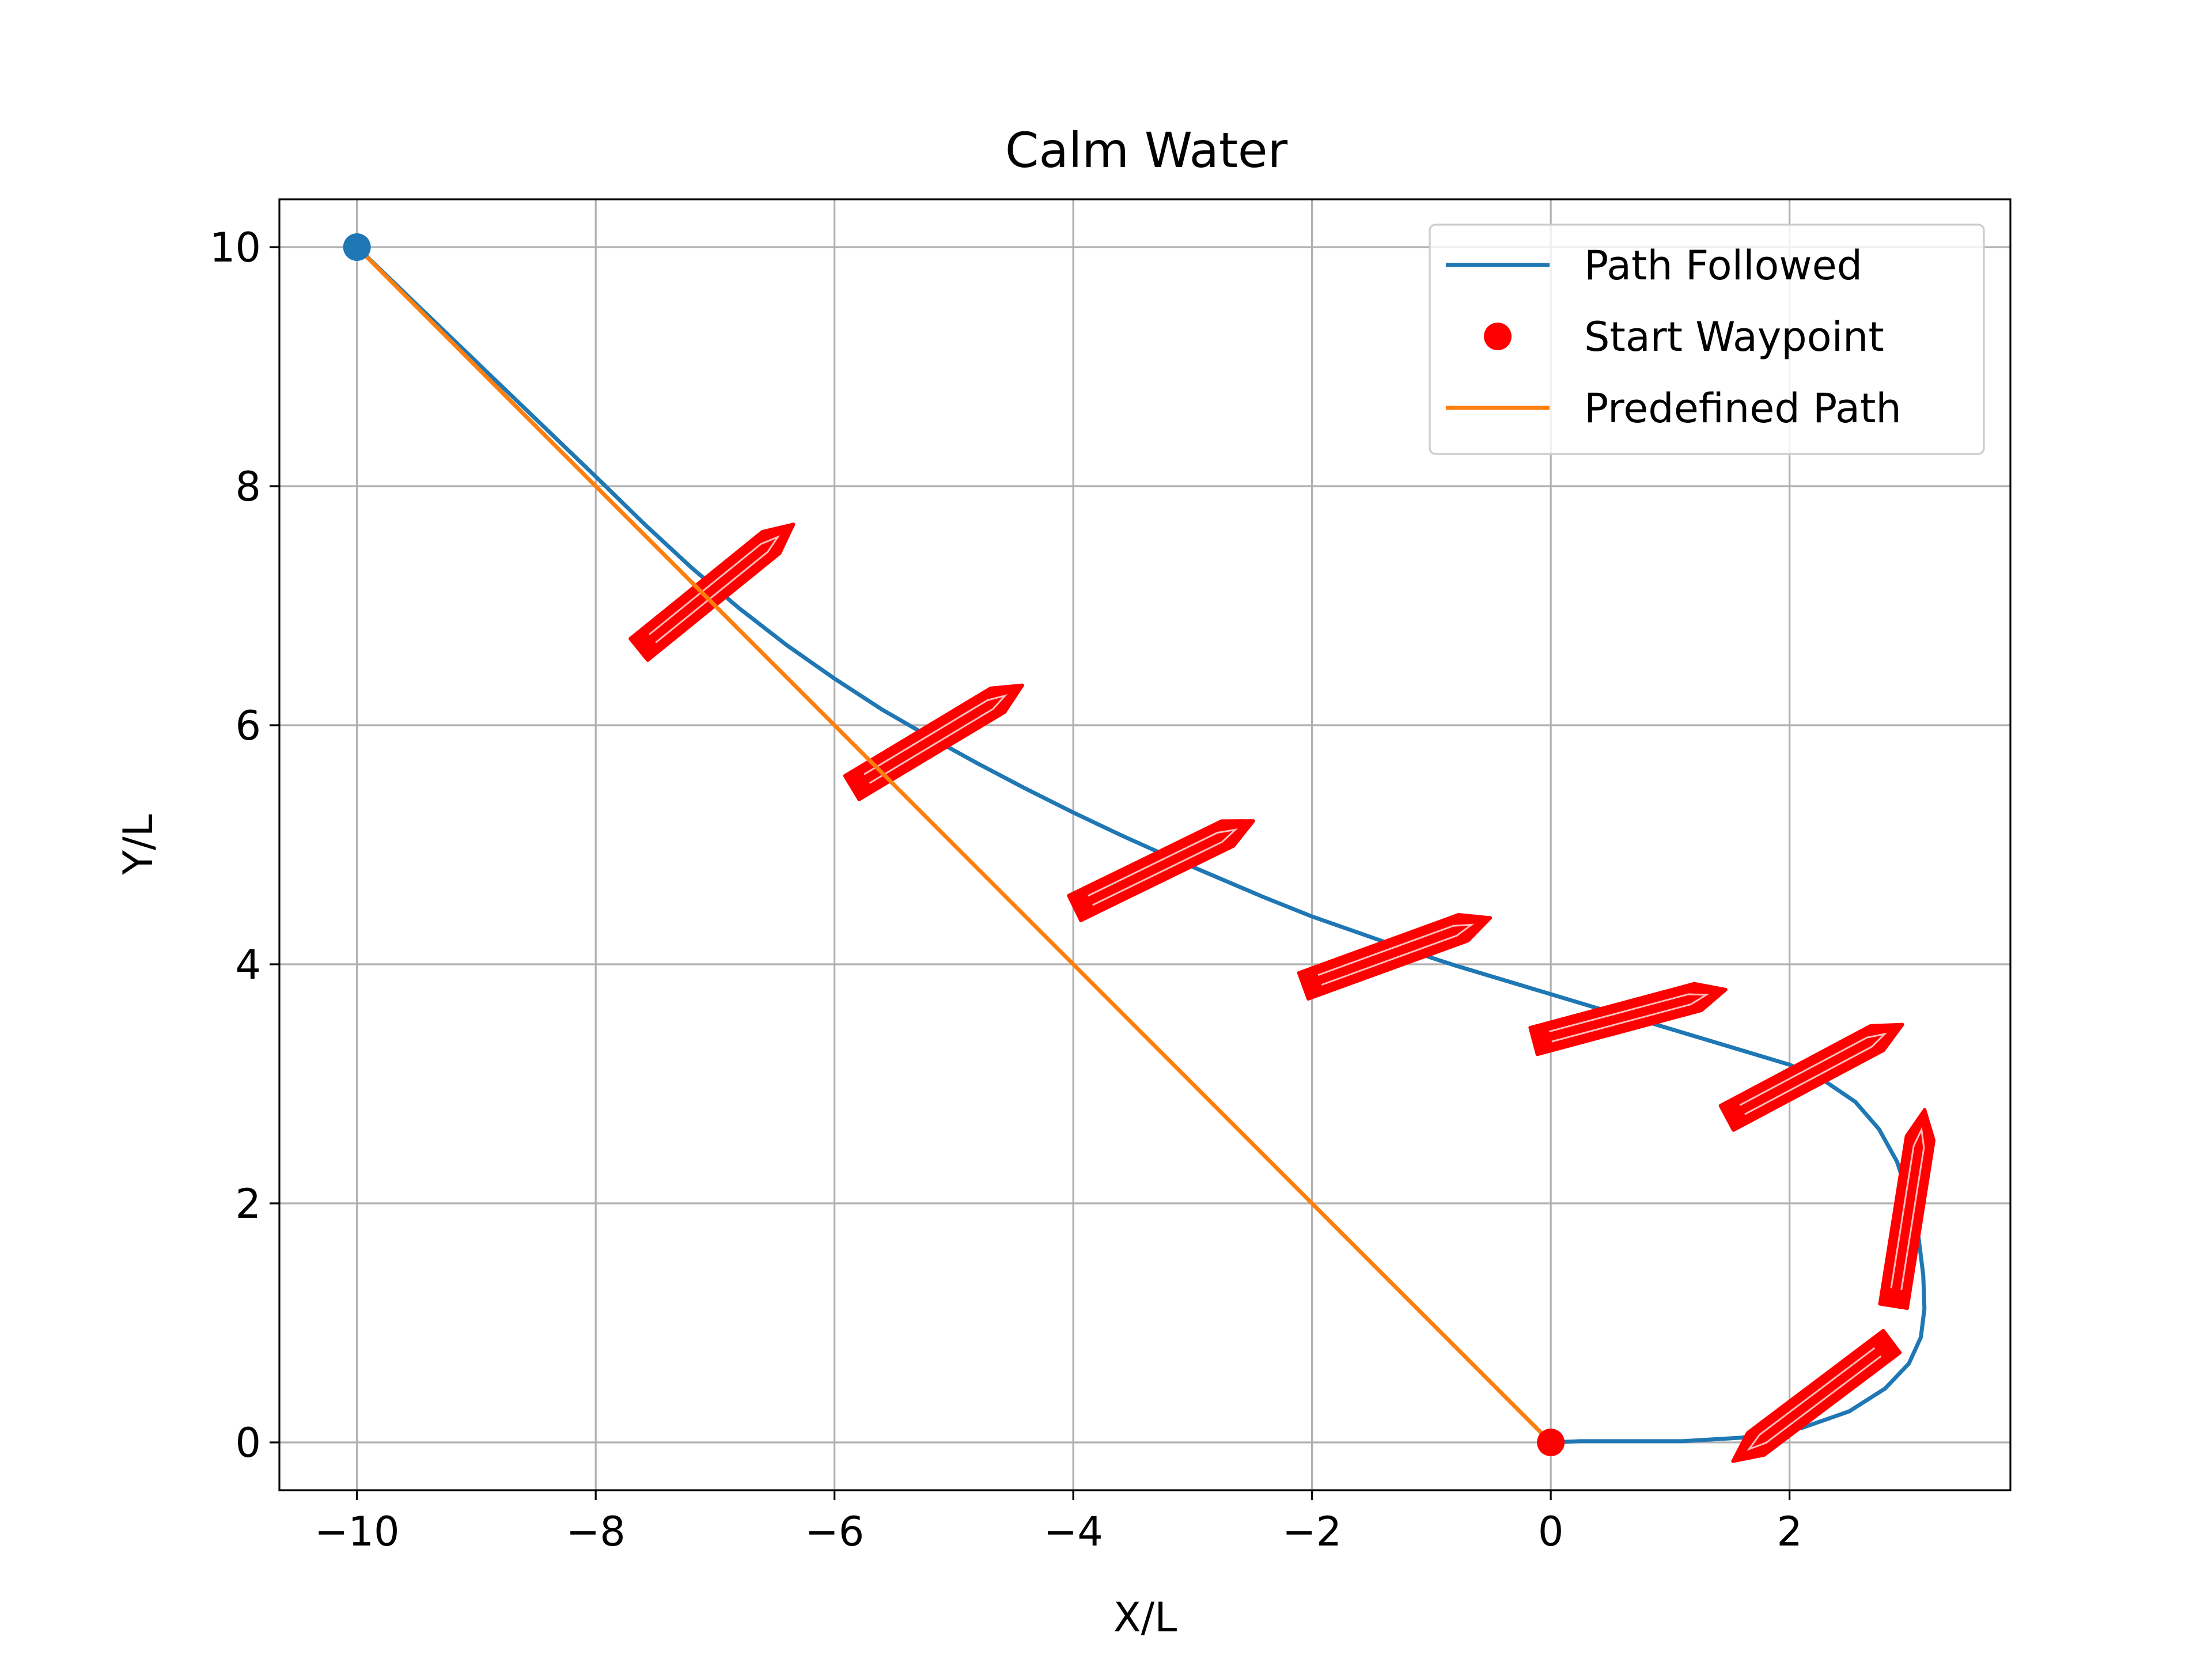 This screenshot has height=1659, width=2212. I want to click on y-axis-label: Y/L, so click(138, 844).